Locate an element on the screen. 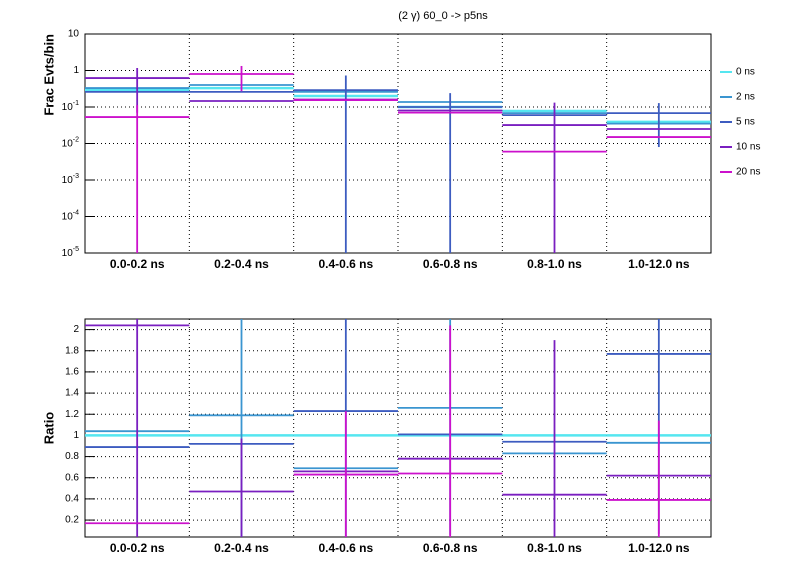 The image size is (796, 572). legend-label: 2 ns is located at coordinates (745, 97).